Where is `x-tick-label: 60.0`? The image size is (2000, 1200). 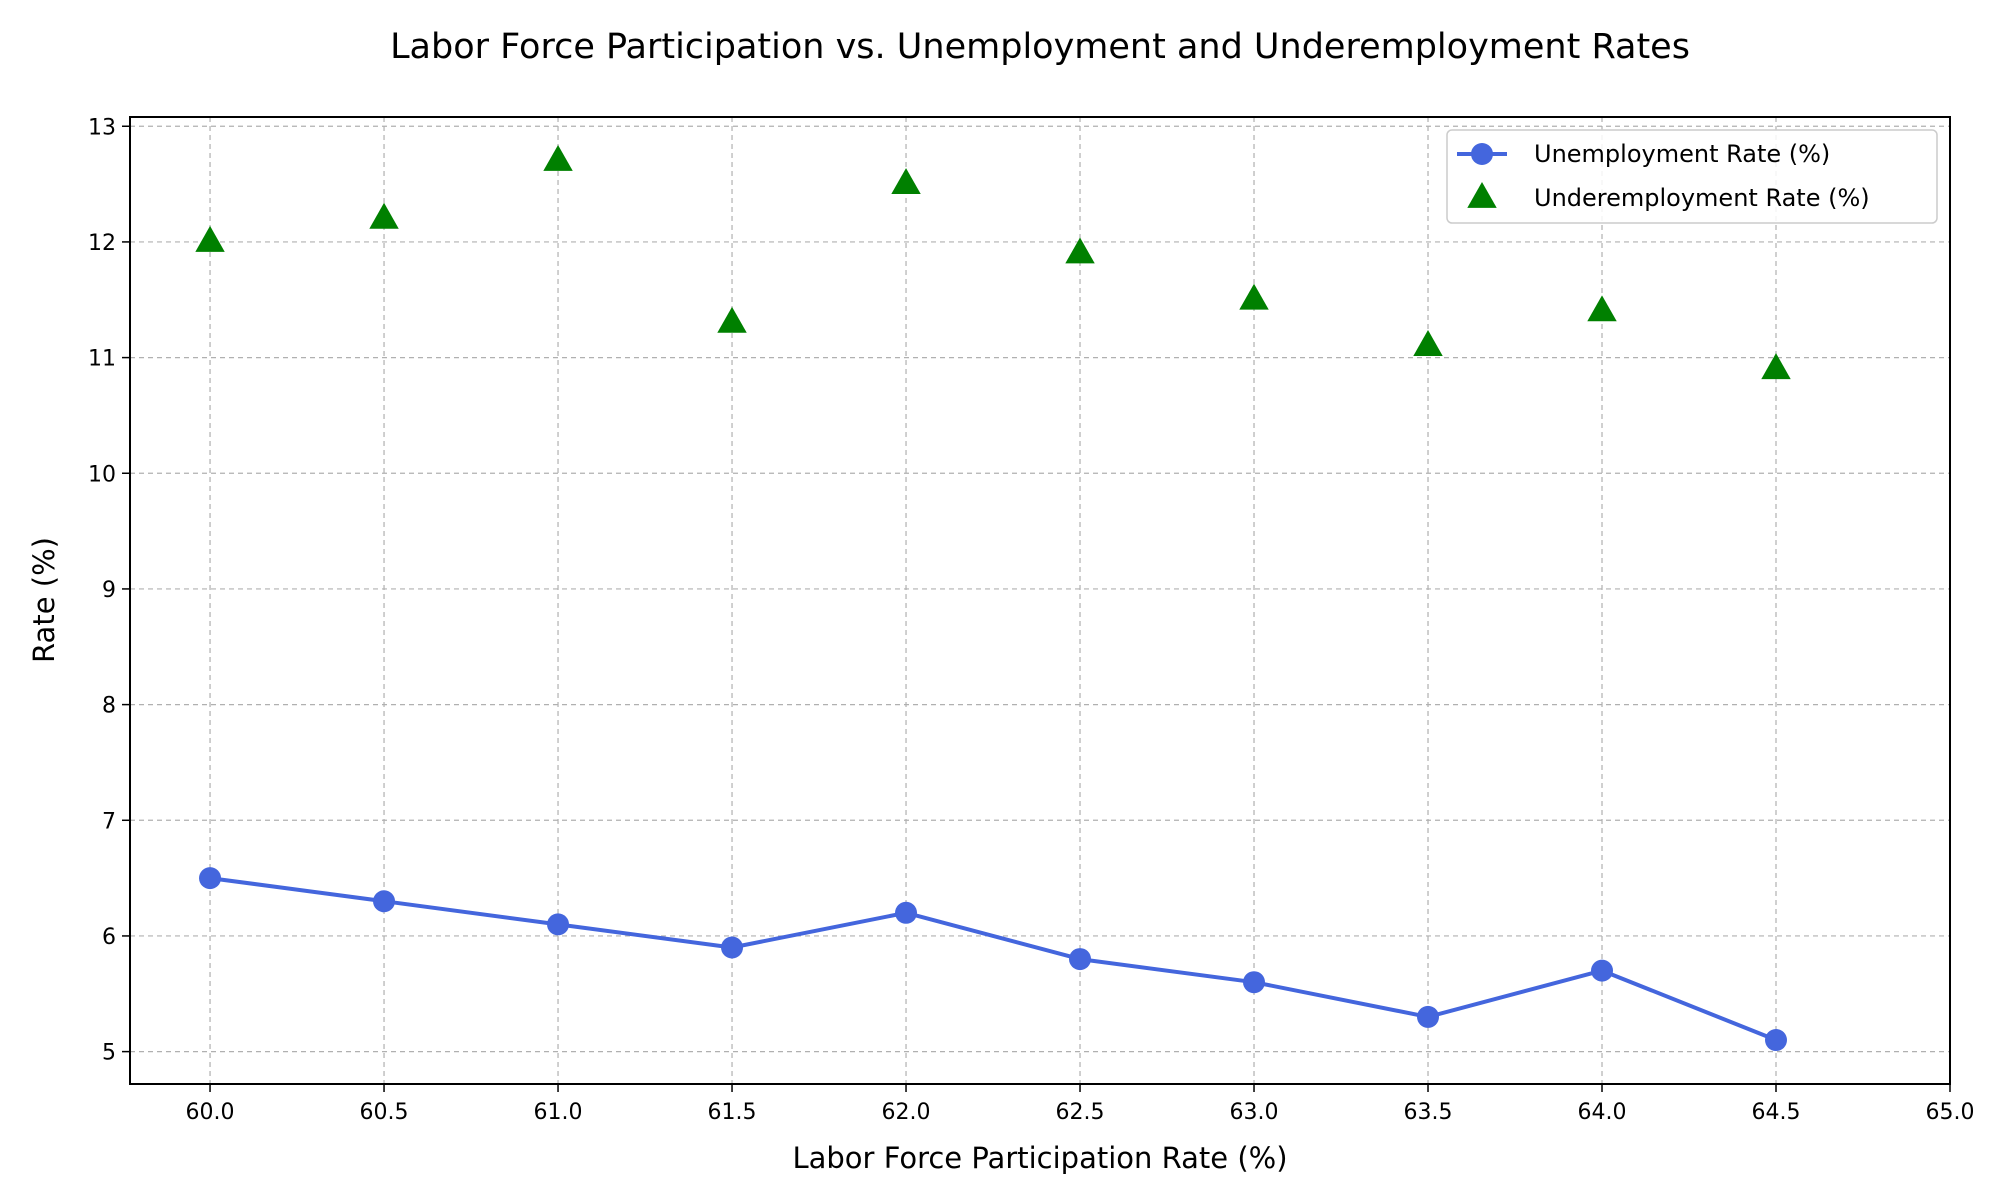
x-tick-label: 60.0 is located at coordinates (210, 1112).